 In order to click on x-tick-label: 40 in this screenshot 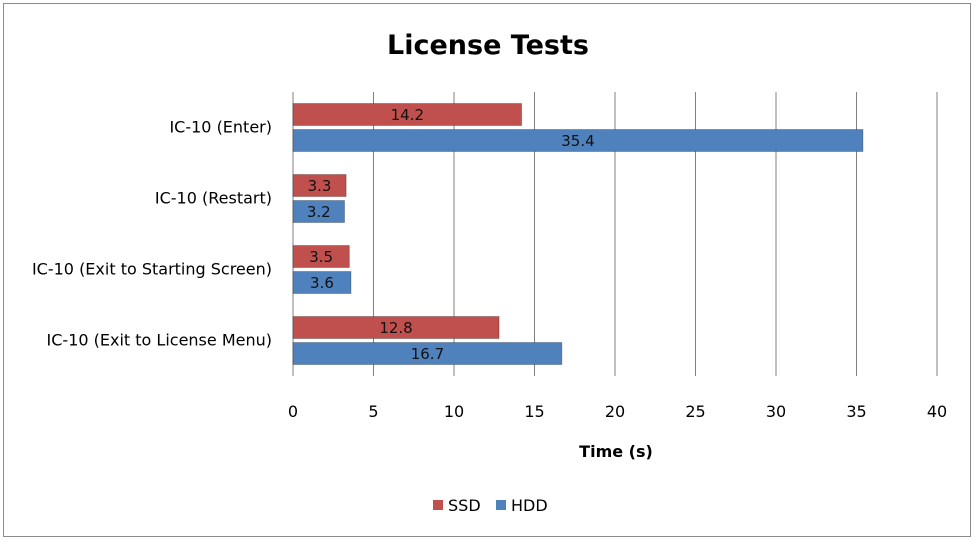, I will do `click(937, 411)`.